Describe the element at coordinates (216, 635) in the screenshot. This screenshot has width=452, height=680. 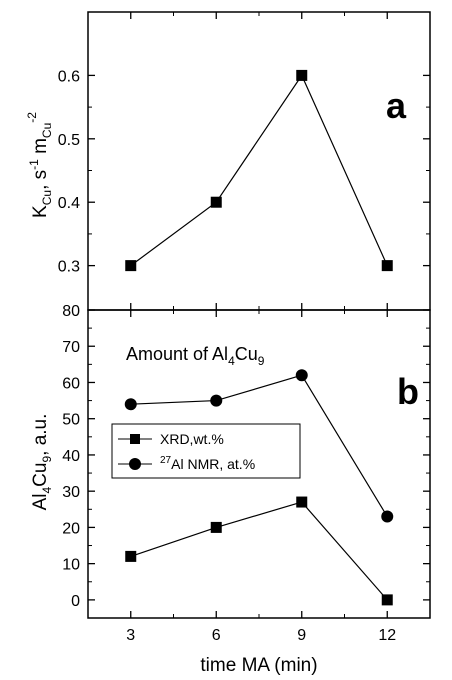
I see `xtick-label-1: 6` at that location.